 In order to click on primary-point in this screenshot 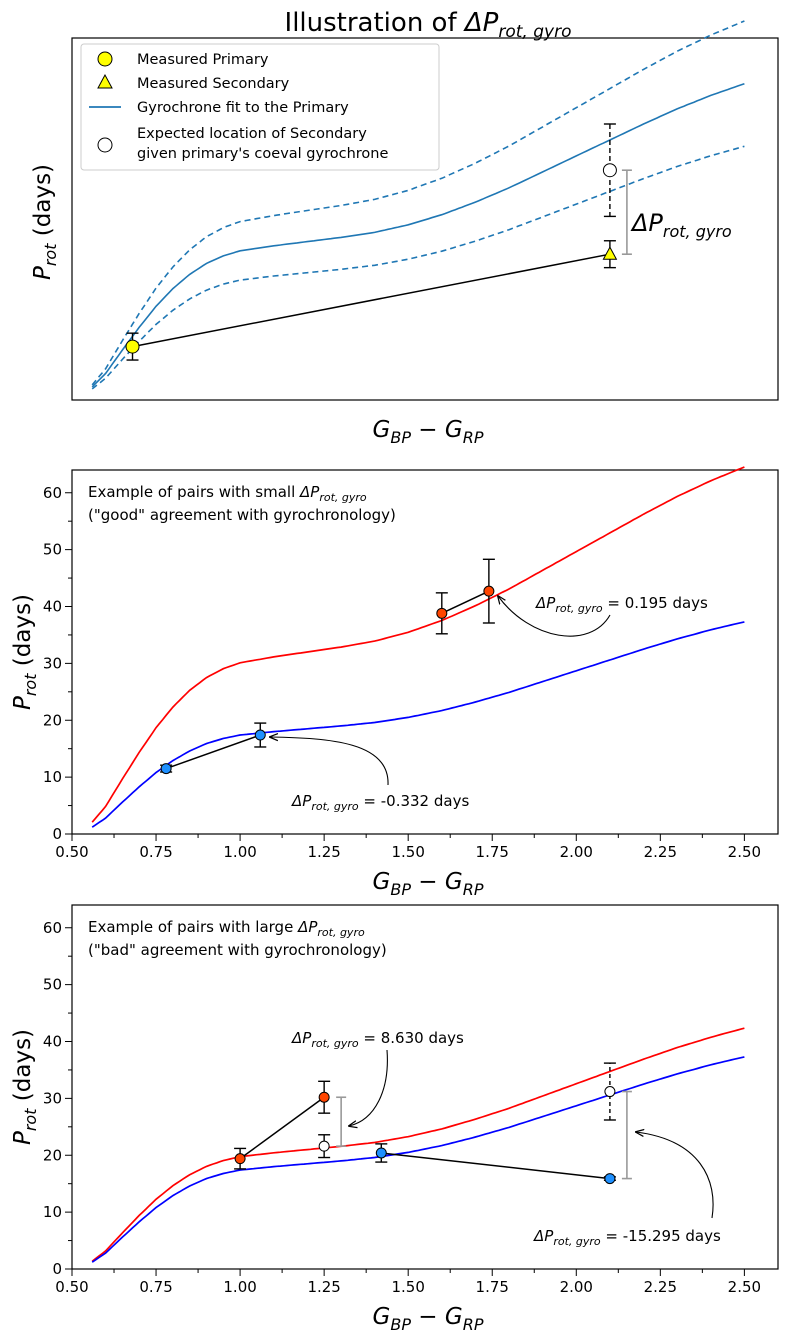, I will do `click(132, 346)`.